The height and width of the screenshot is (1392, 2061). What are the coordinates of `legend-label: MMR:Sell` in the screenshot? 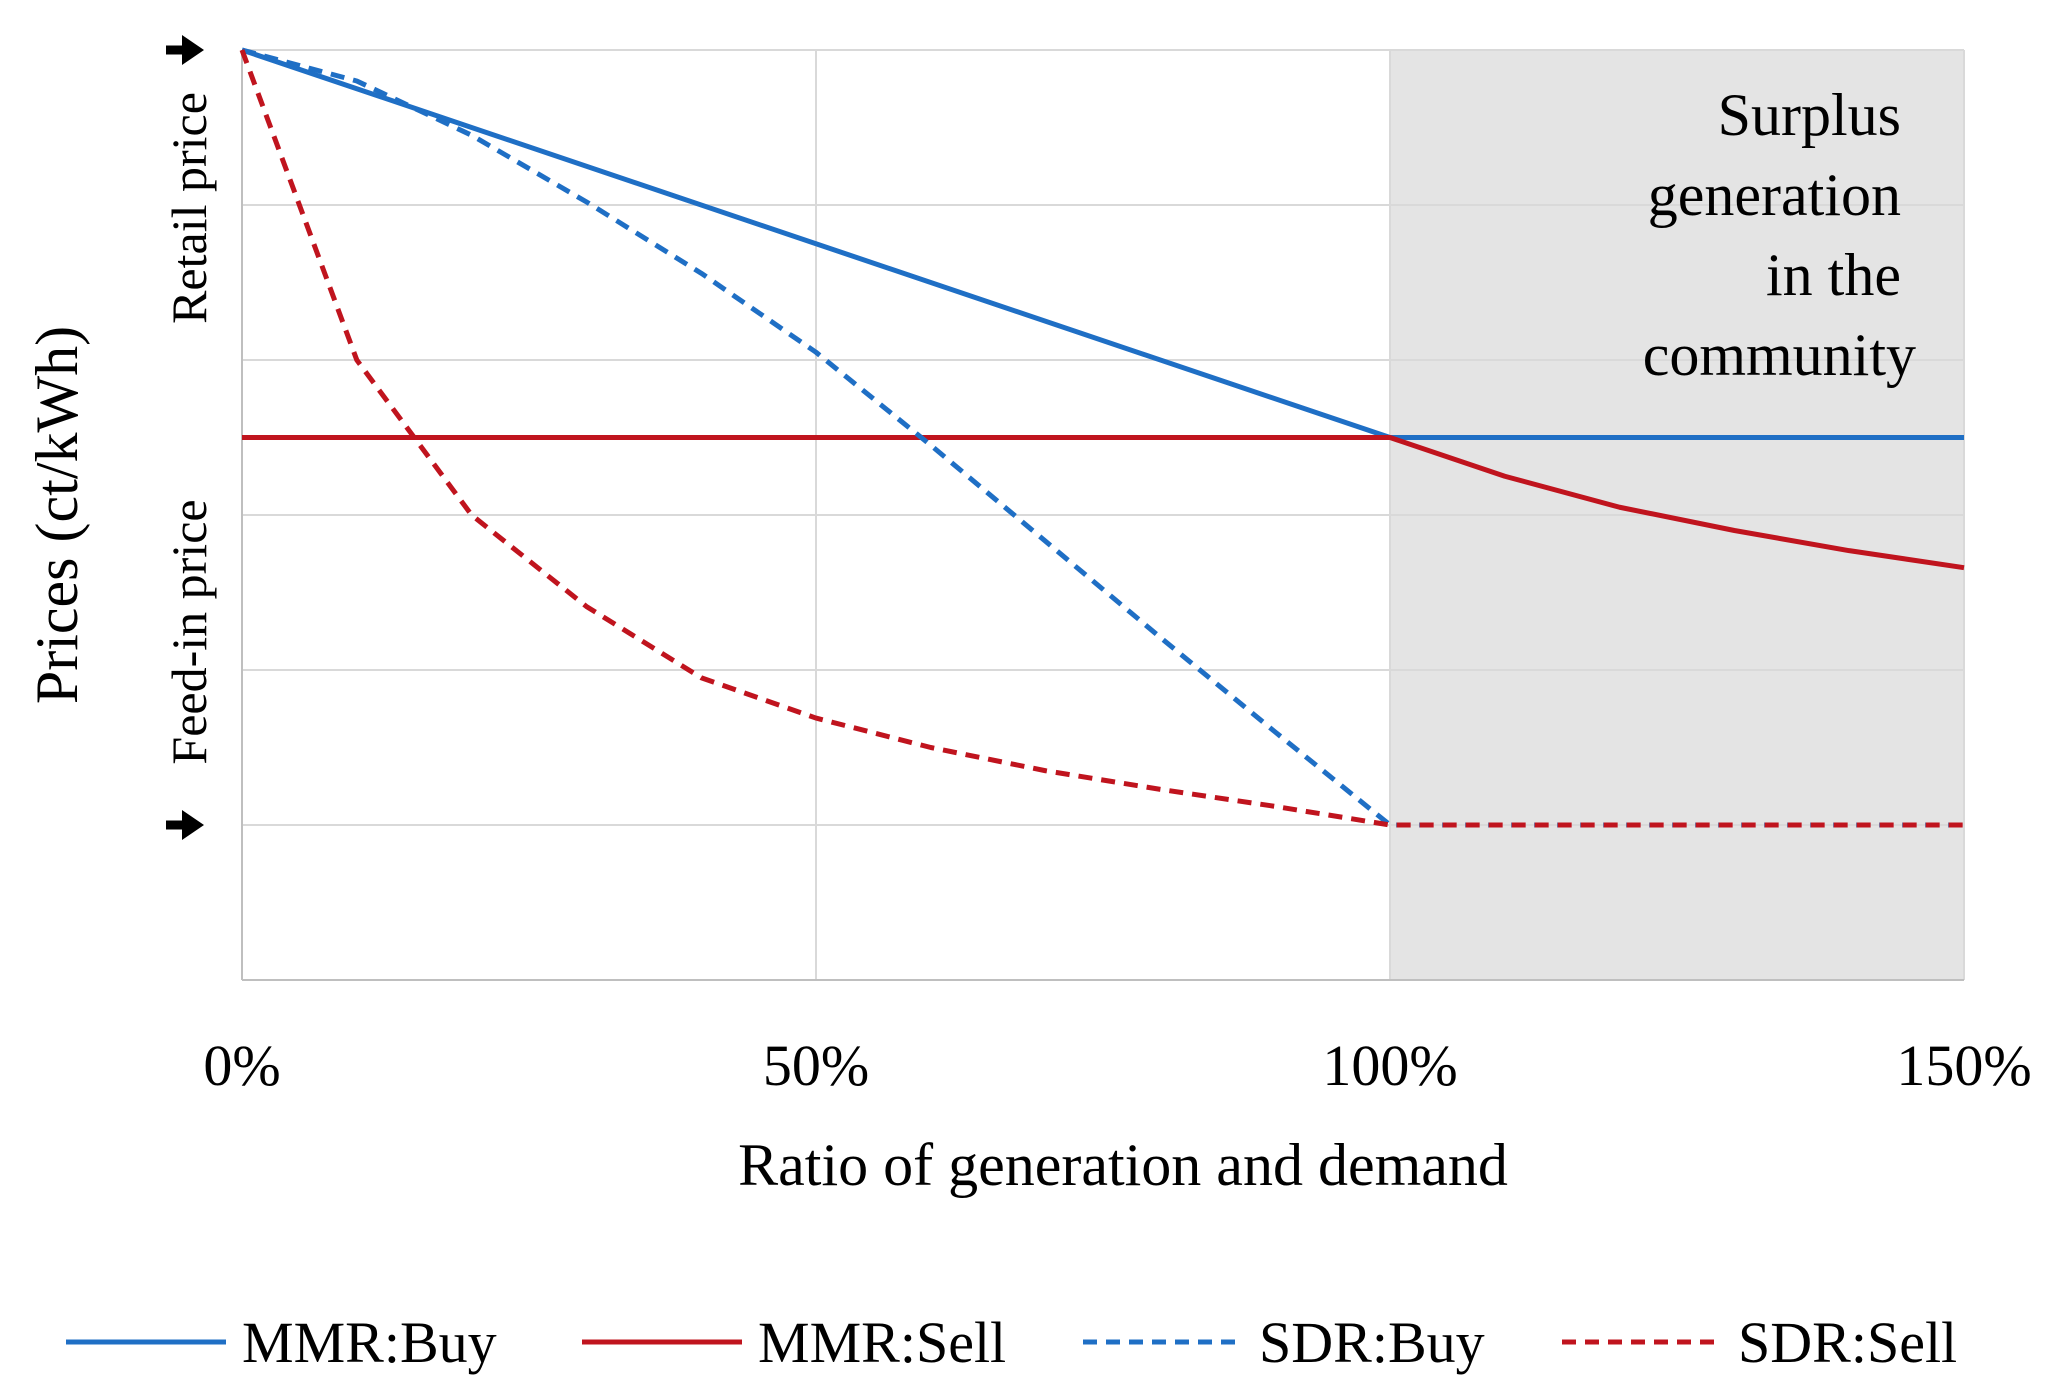 It's located at (882, 1342).